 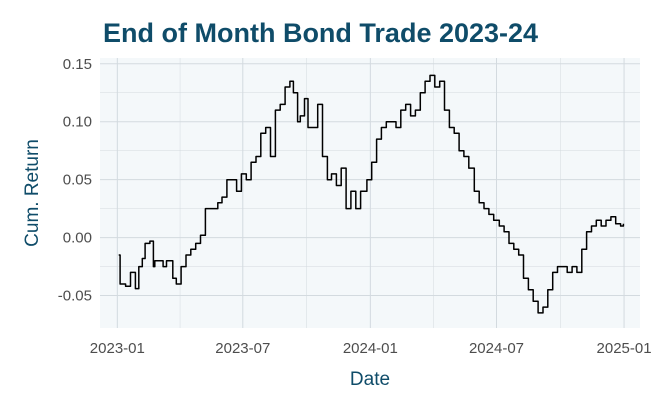 I want to click on y-axis-ticks: -0.05 0.00 0.05 0.10 0.15, so click(x=75, y=180).